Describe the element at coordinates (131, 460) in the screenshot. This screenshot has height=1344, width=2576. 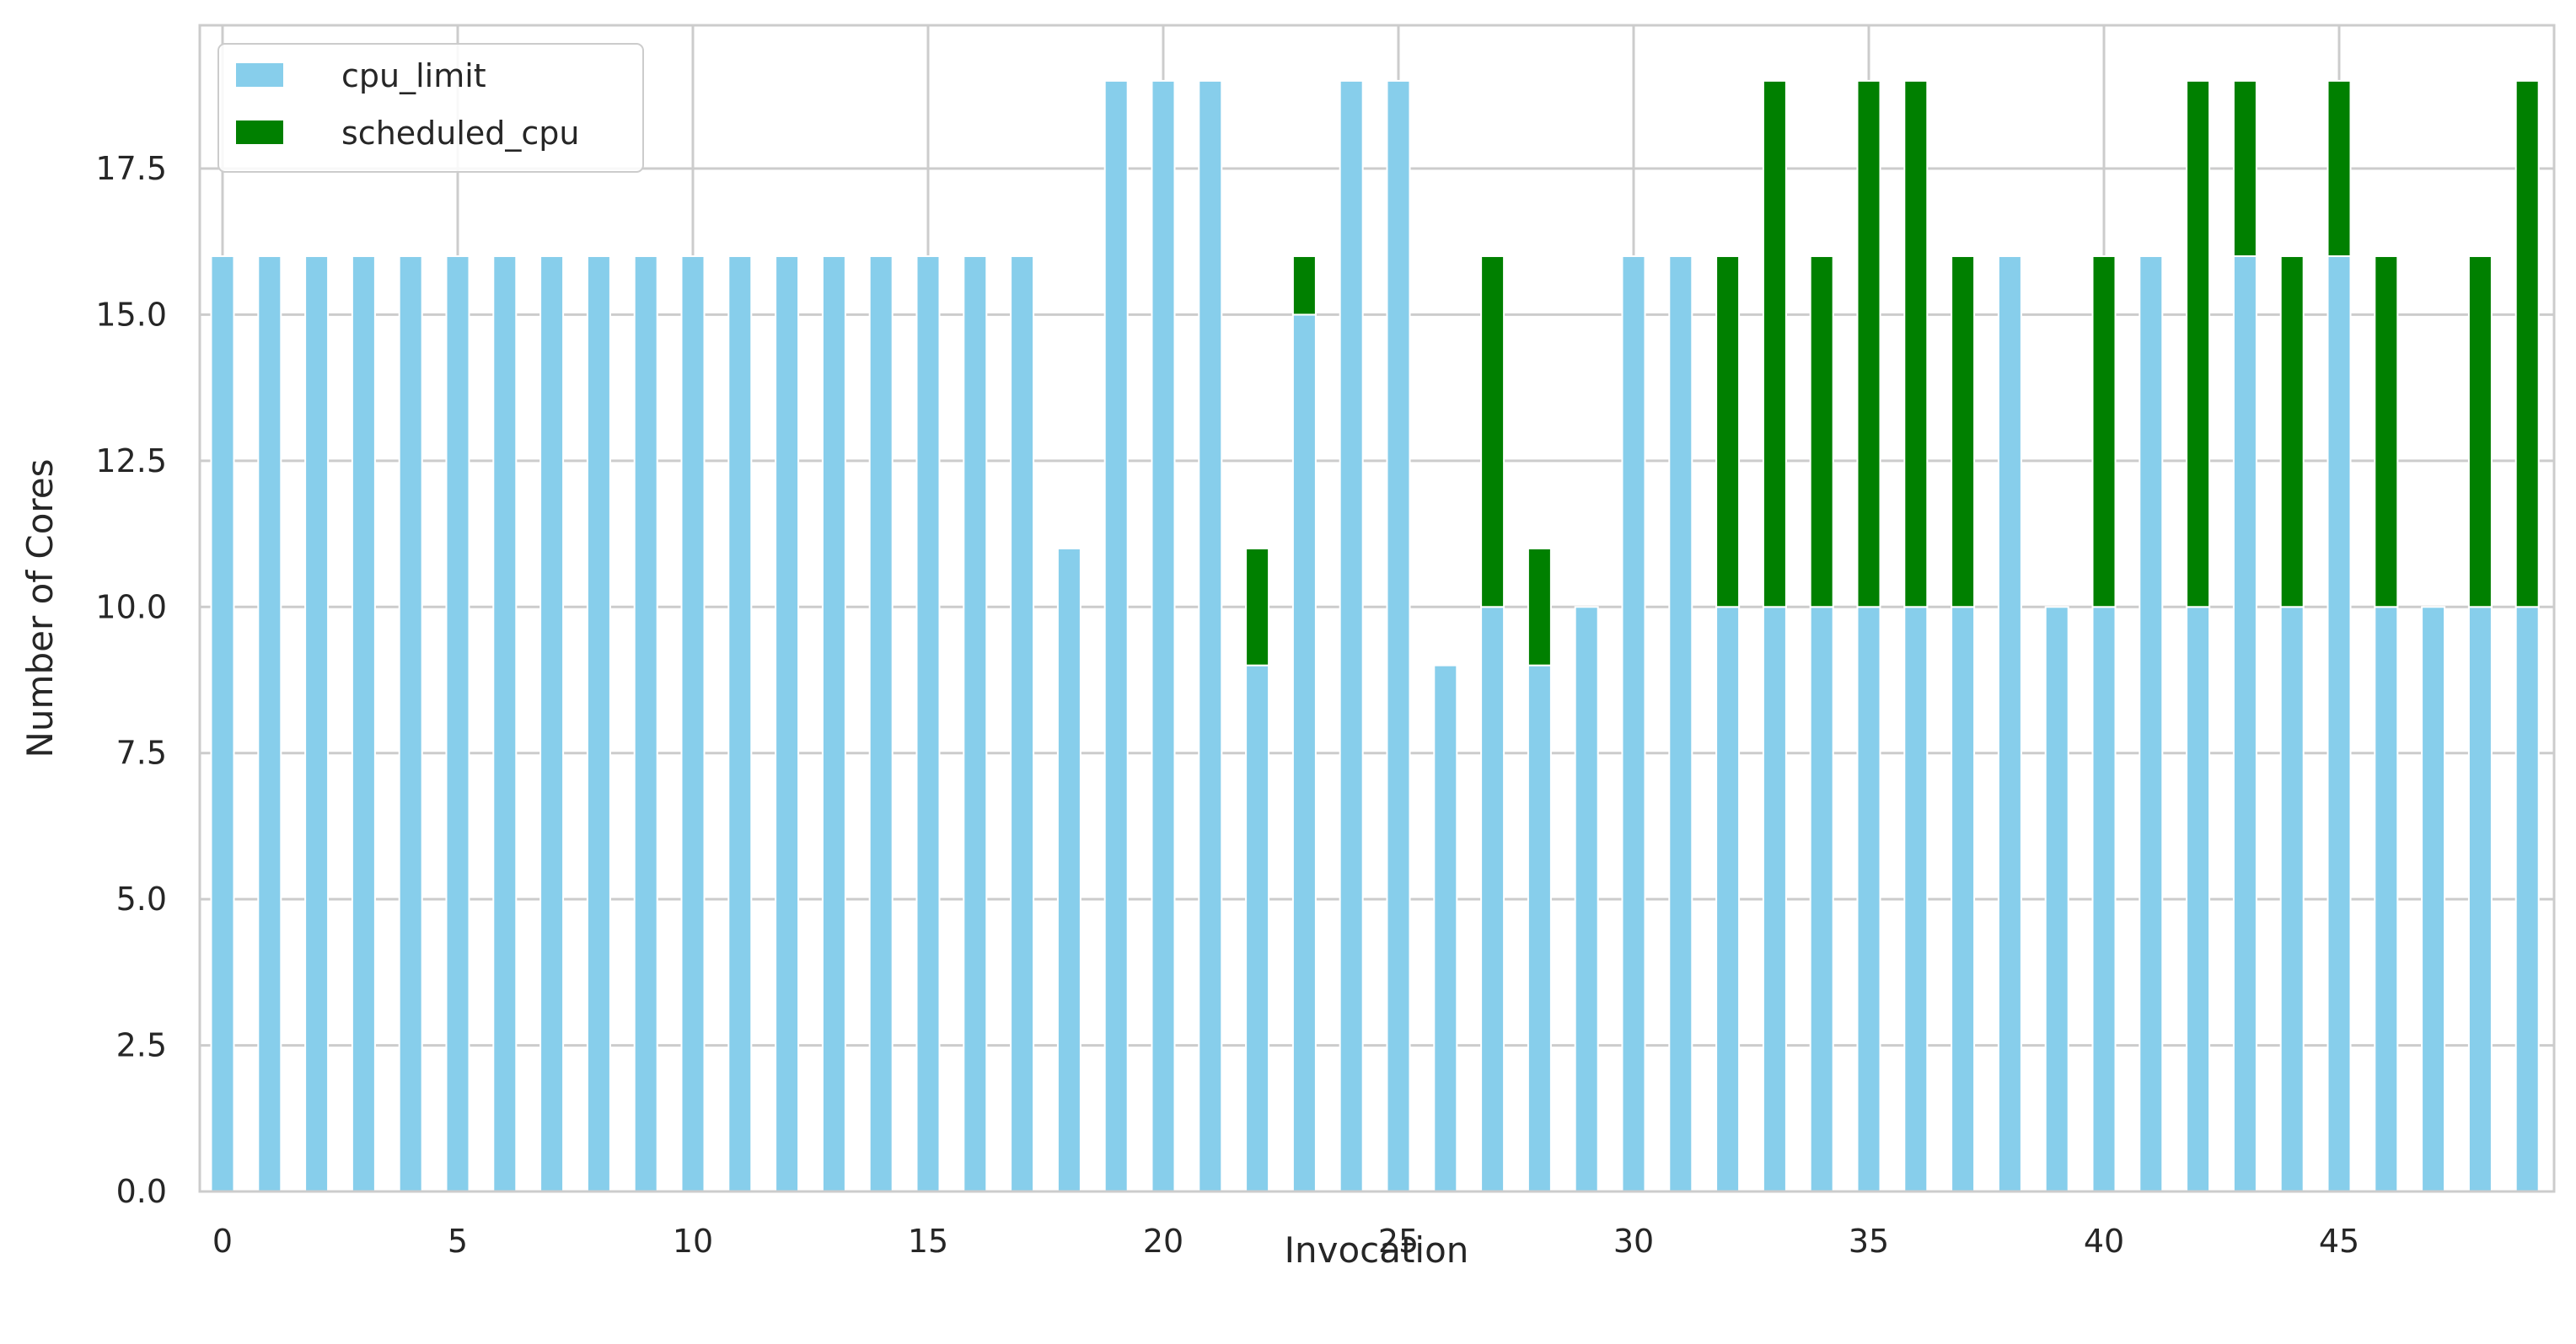
I see `y-tick-label: 12.5` at that location.